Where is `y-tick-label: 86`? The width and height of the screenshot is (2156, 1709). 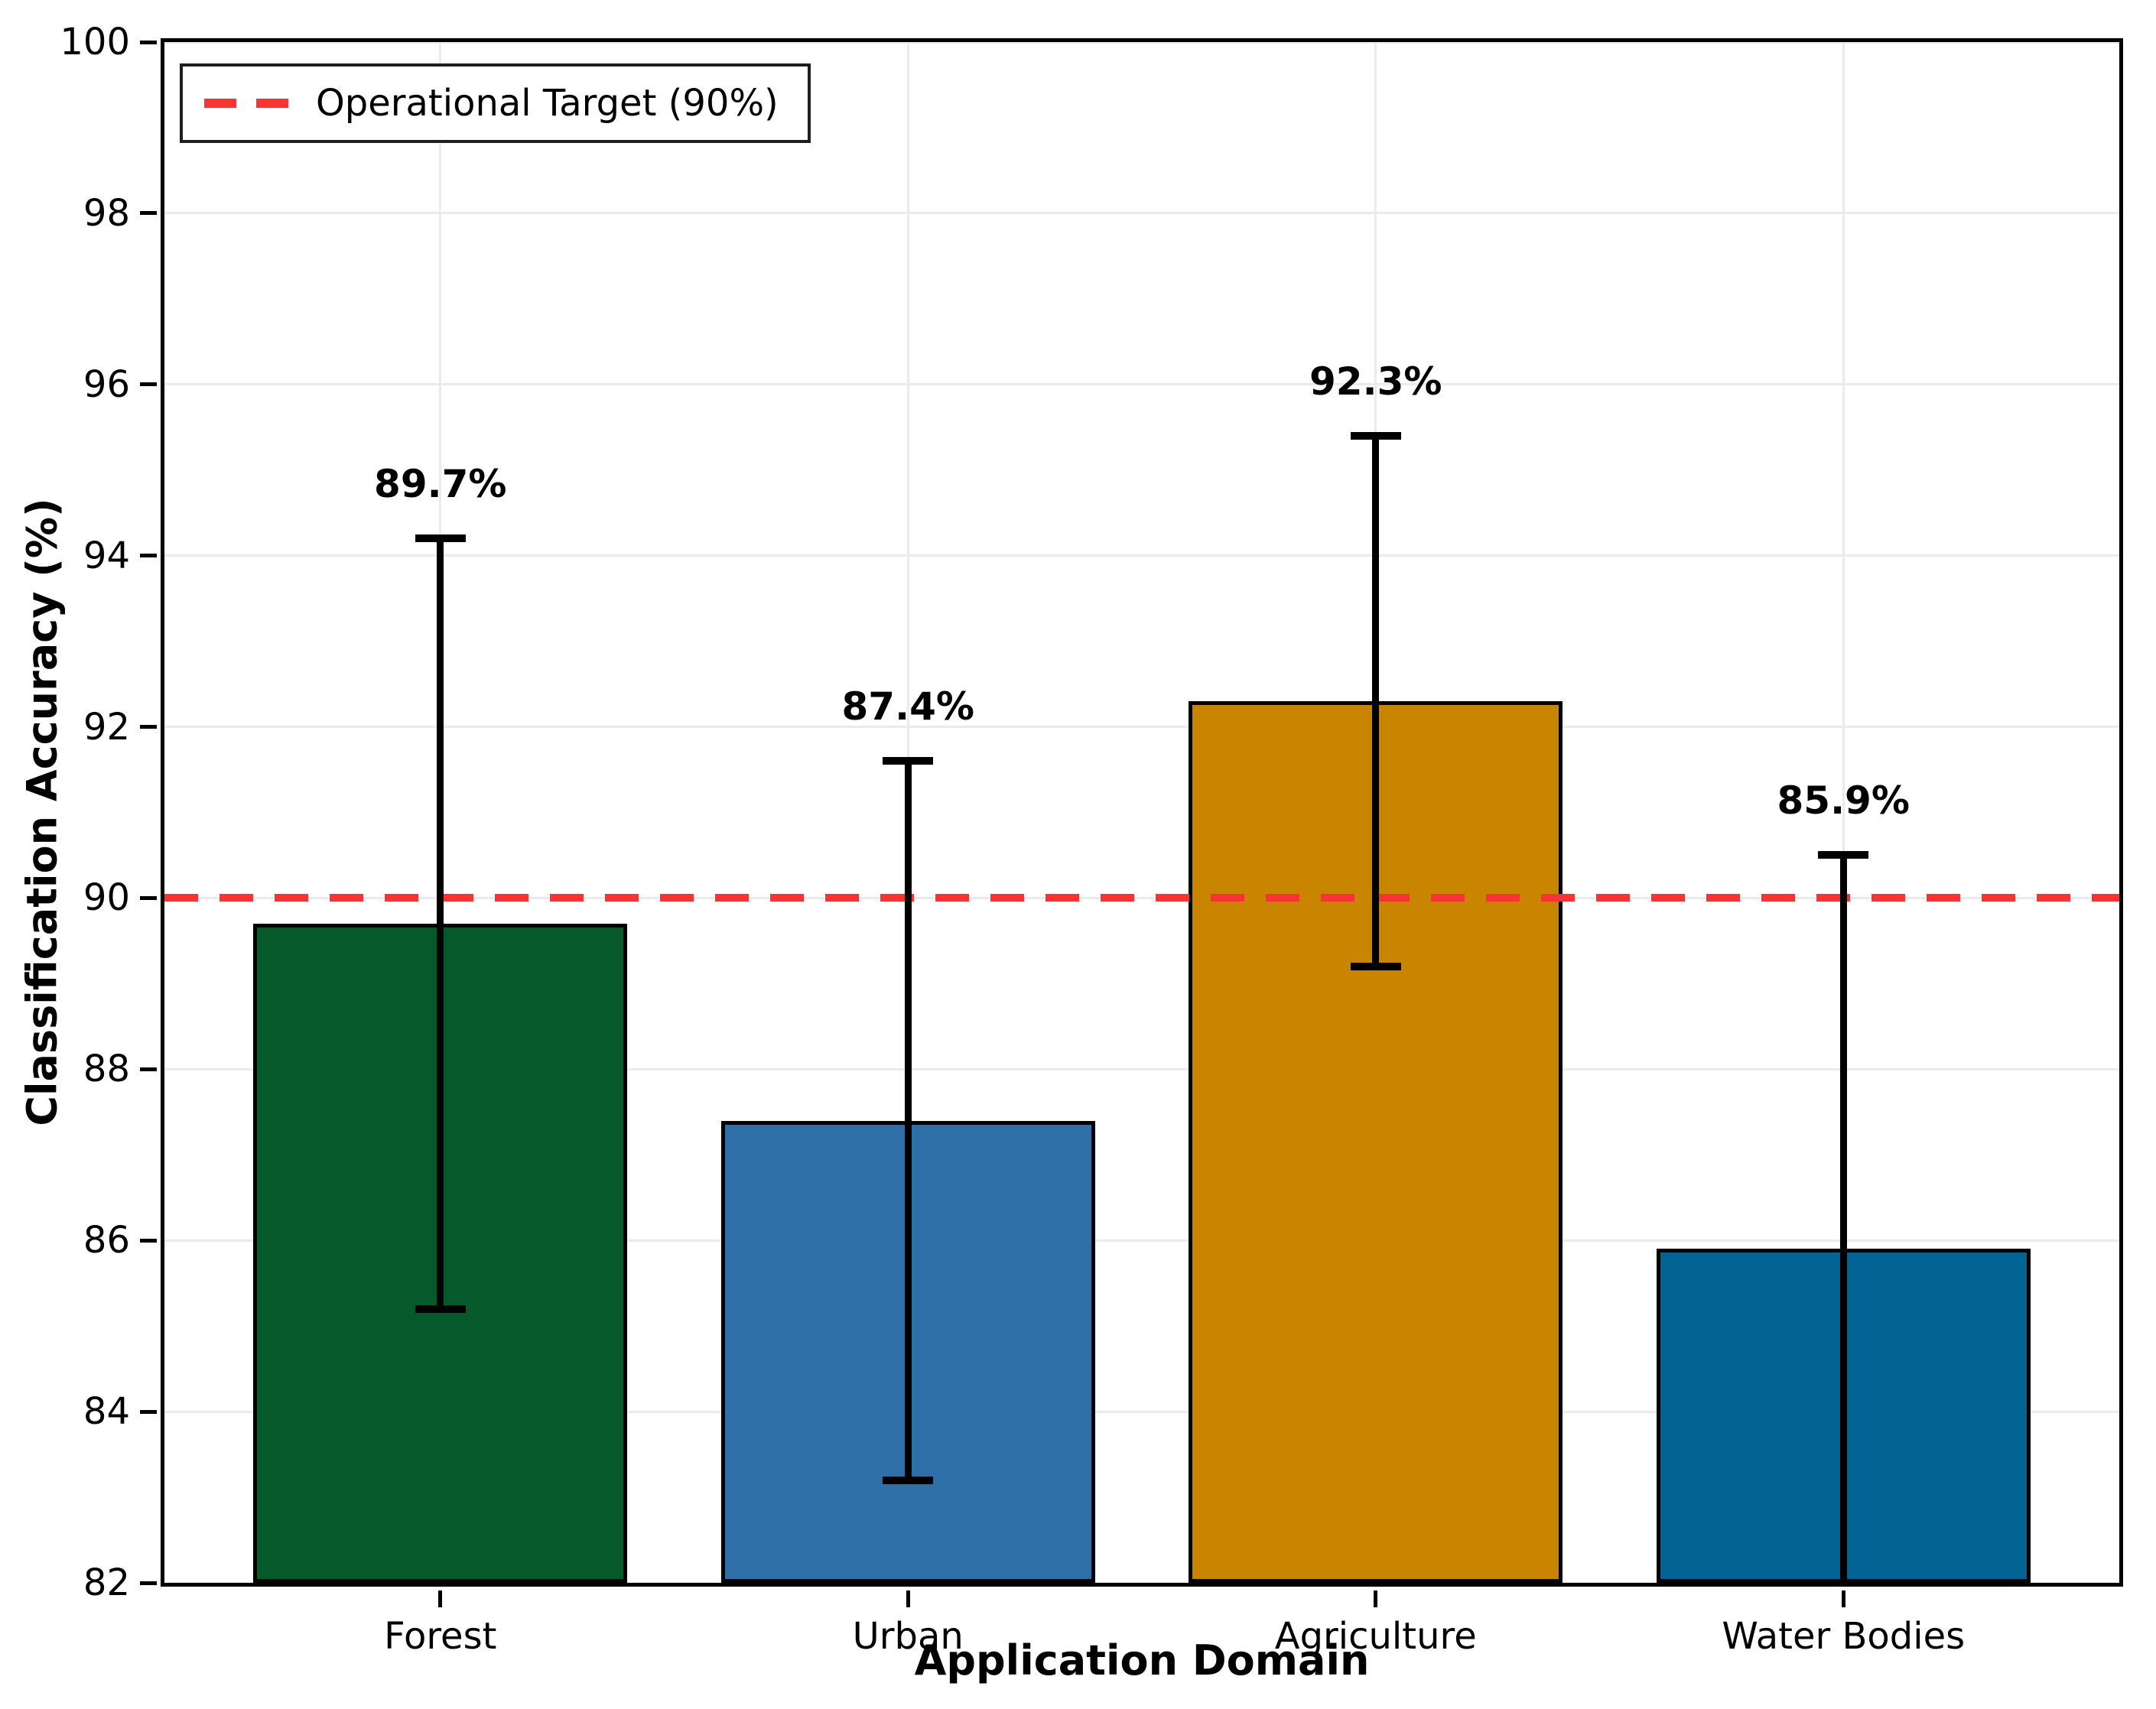
y-tick-label: 86 is located at coordinates (106, 1240).